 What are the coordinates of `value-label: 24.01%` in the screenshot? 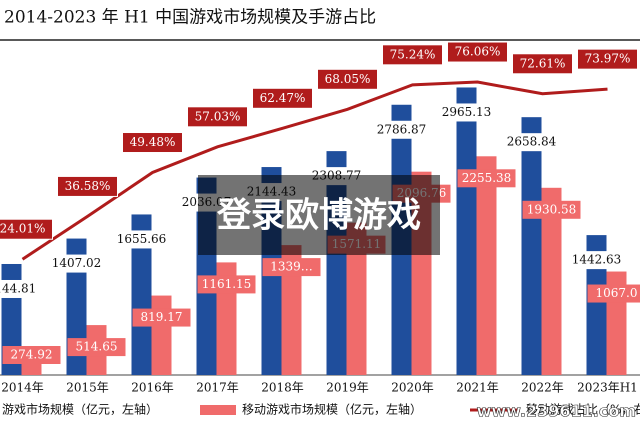 It's located at (22, 229).